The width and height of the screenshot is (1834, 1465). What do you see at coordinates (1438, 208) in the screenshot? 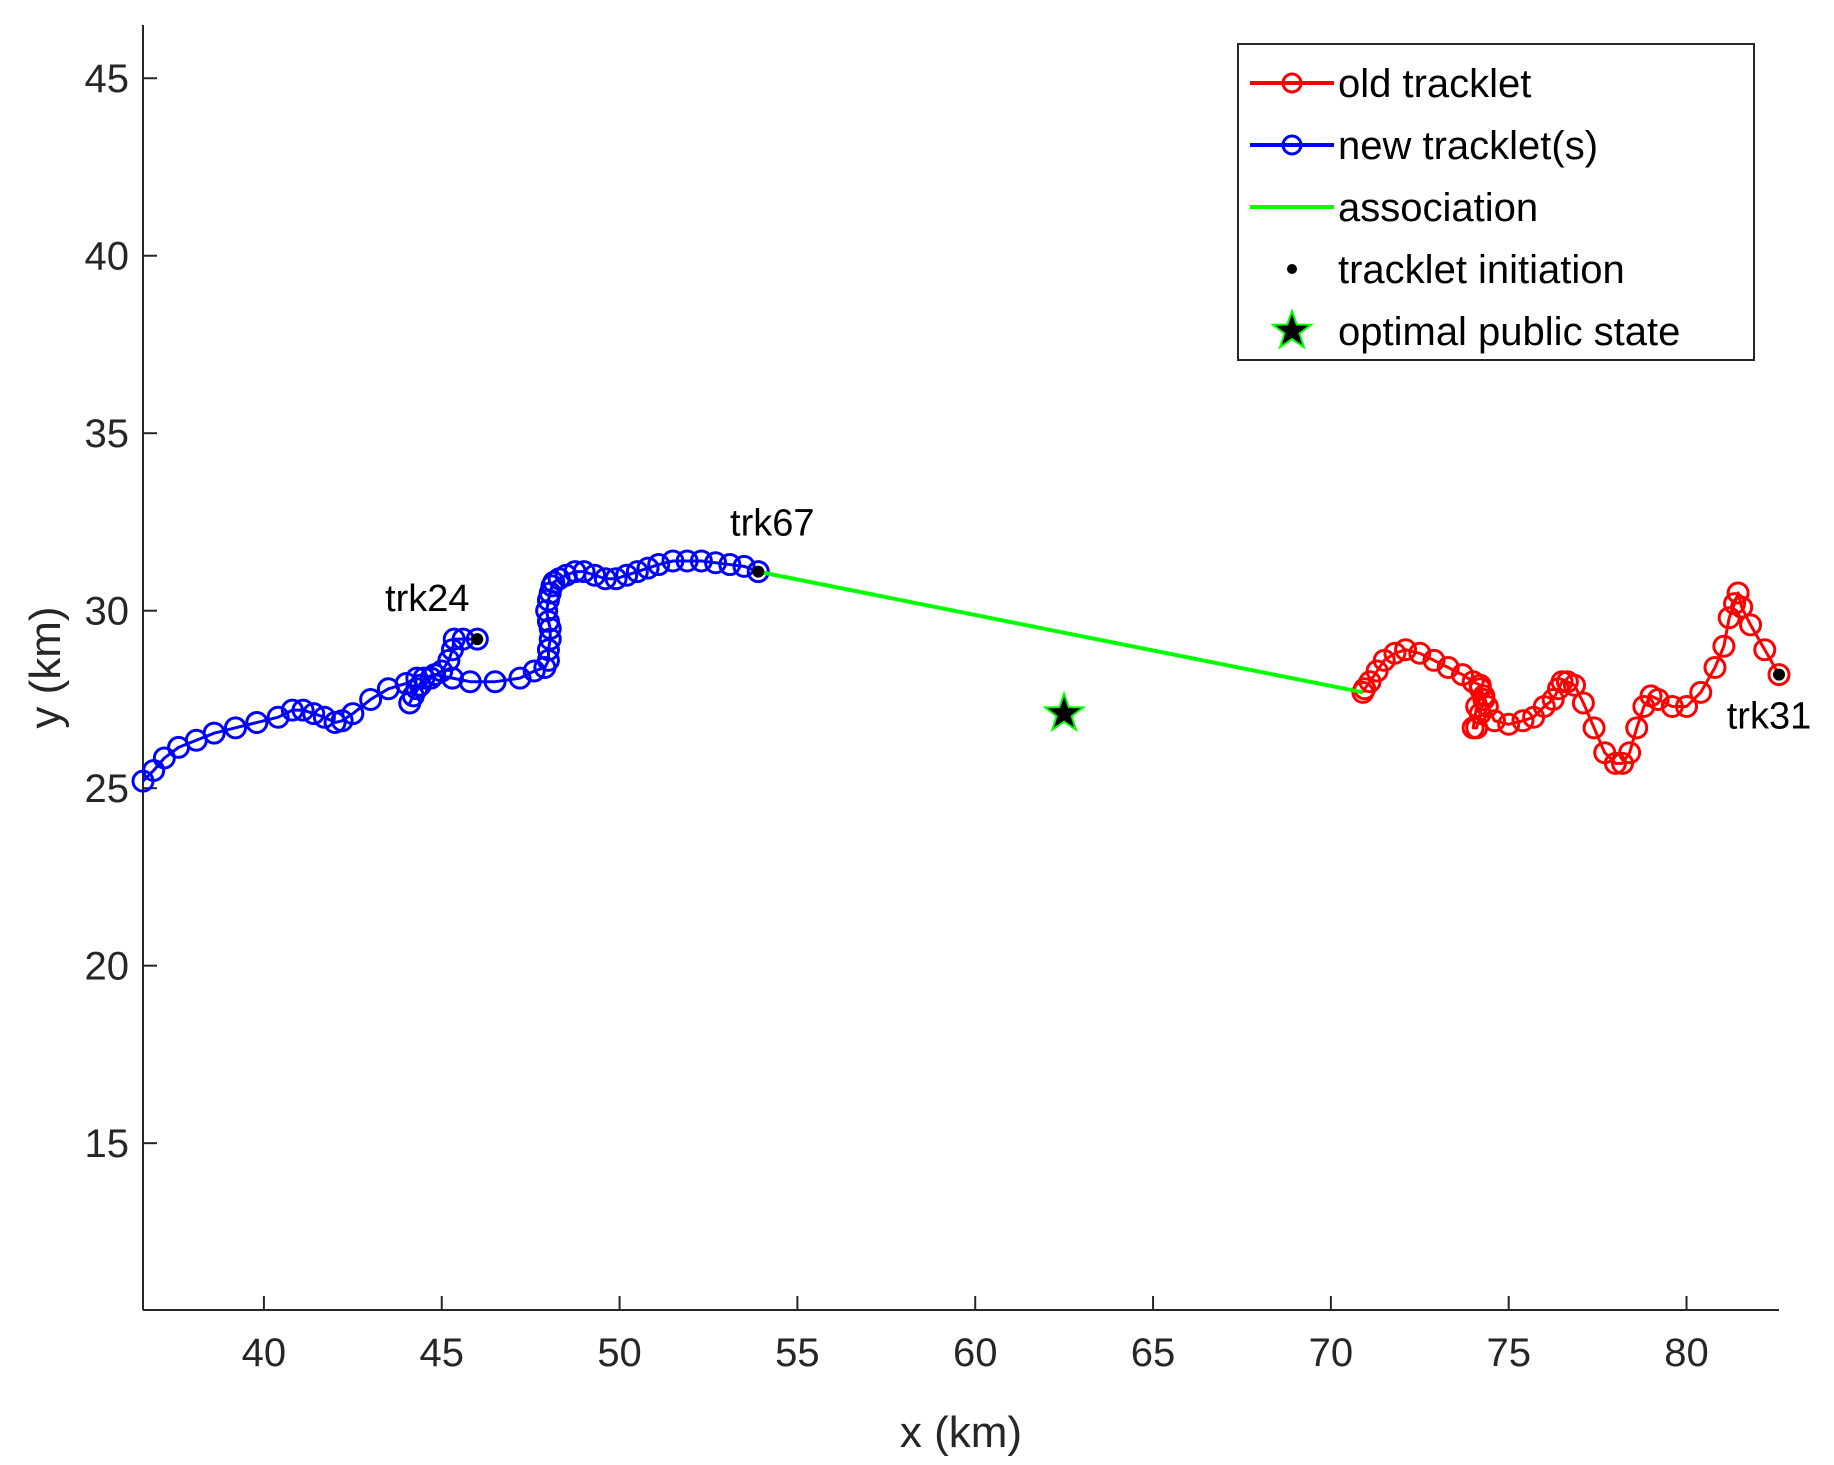
I see `legend-label: association` at bounding box center [1438, 208].